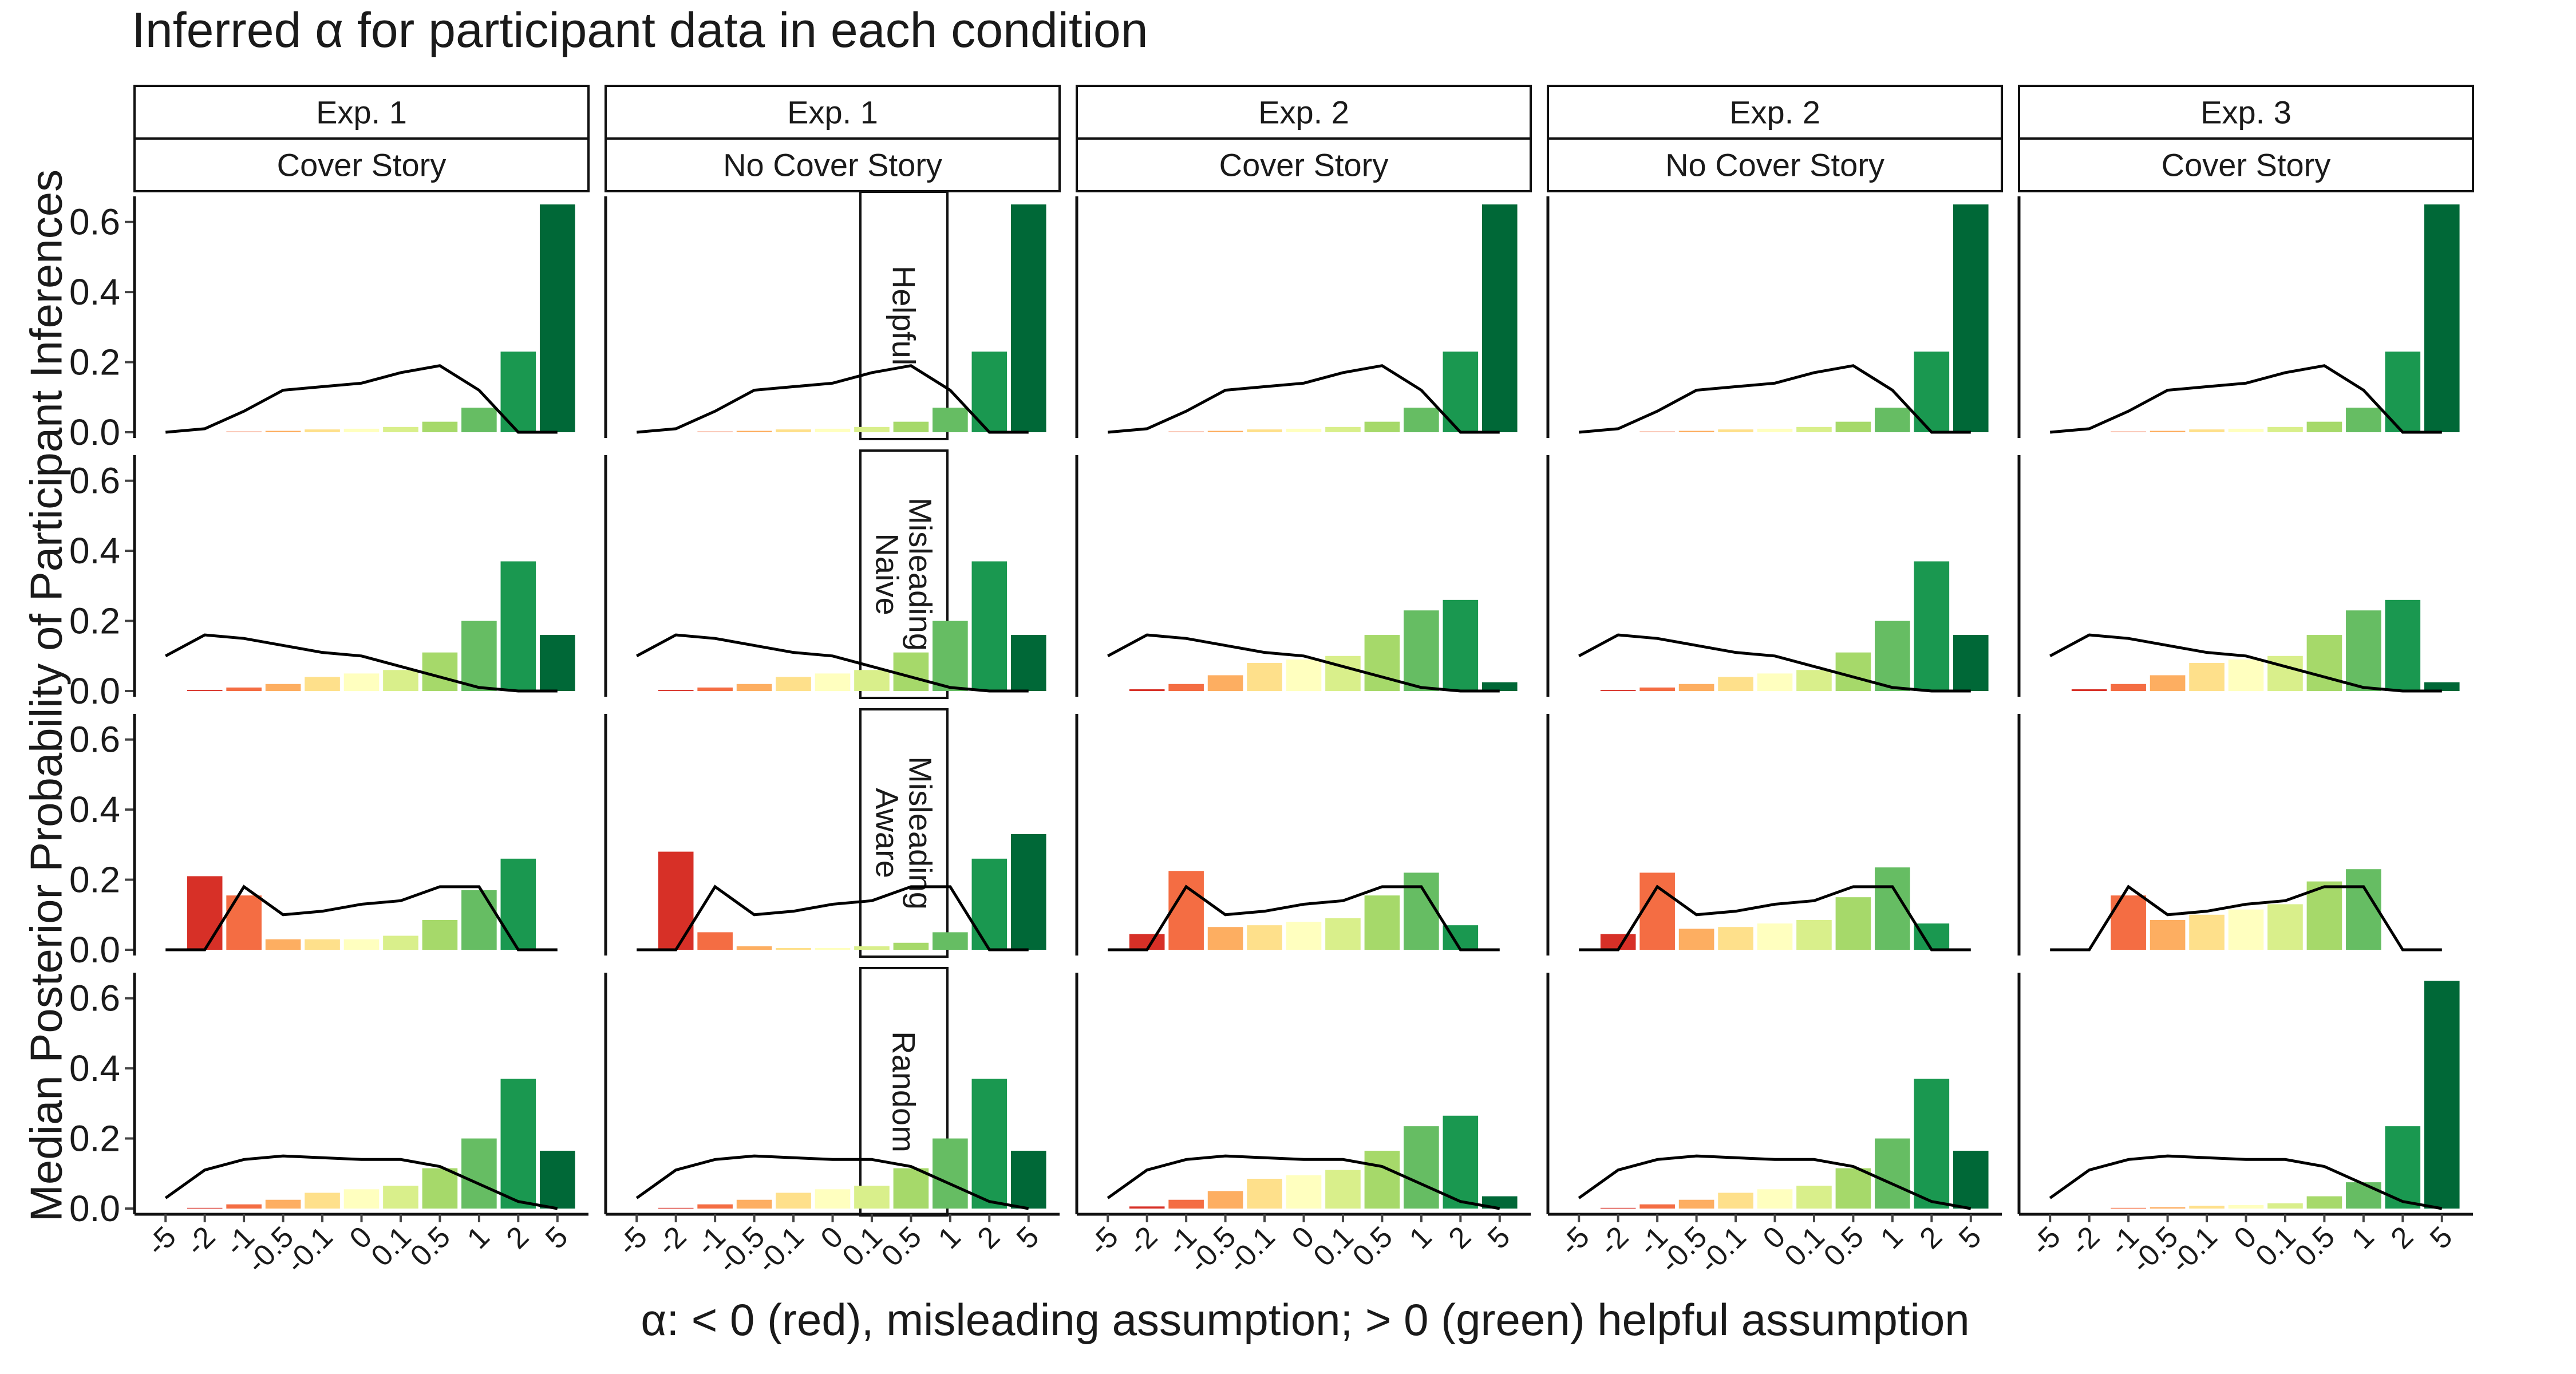 The image size is (2576, 1374). What do you see at coordinates (1931, 1238) in the screenshot?
I see `x-tick-label: 2` at bounding box center [1931, 1238].